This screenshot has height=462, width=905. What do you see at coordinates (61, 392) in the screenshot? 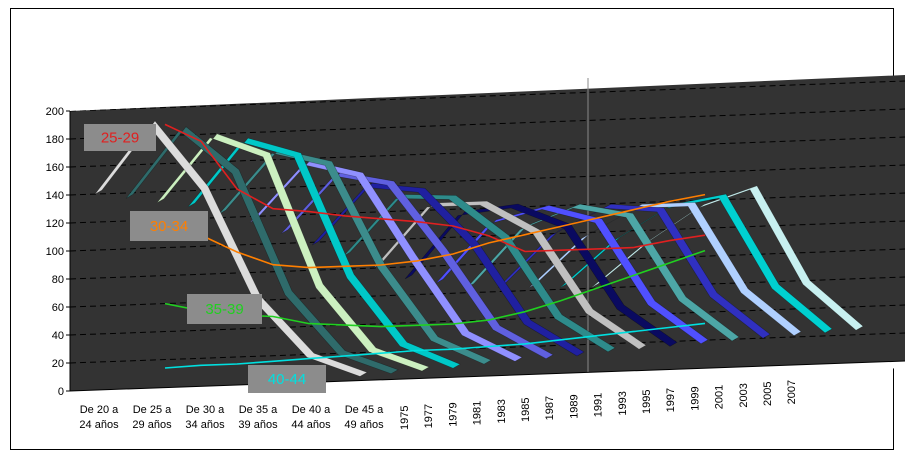
I see `y-tick-label: 0` at bounding box center [61, 392].